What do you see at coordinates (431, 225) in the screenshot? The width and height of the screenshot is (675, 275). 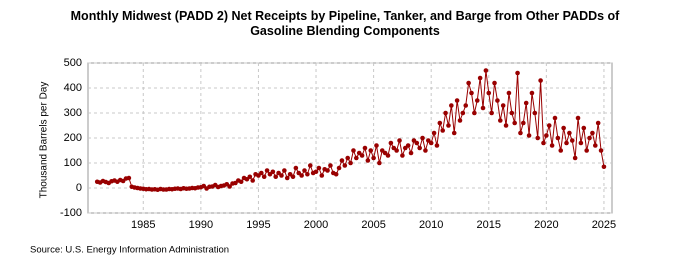 I see `x-tick-label: 2010` at bounding box center [431, 225].